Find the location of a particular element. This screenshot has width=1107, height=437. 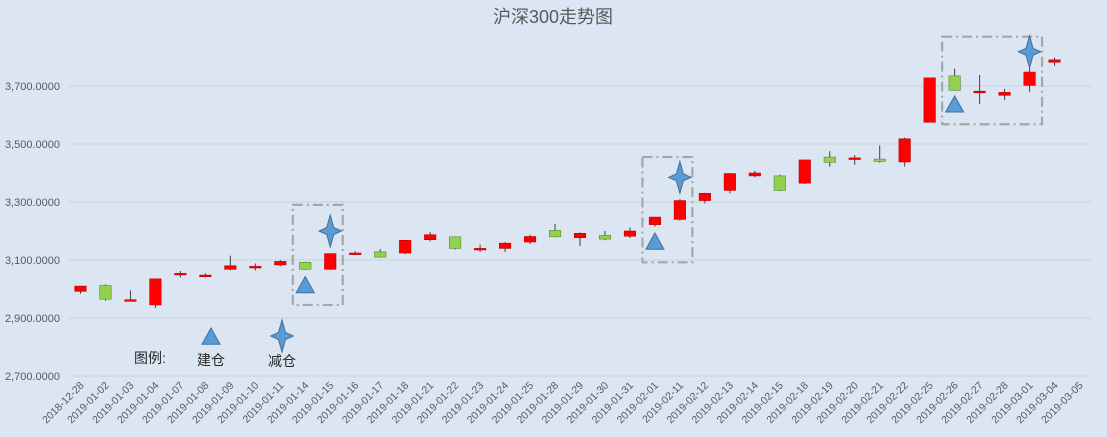

y-tick-label: 3,700.0000 is located at coordinates (32, 87).